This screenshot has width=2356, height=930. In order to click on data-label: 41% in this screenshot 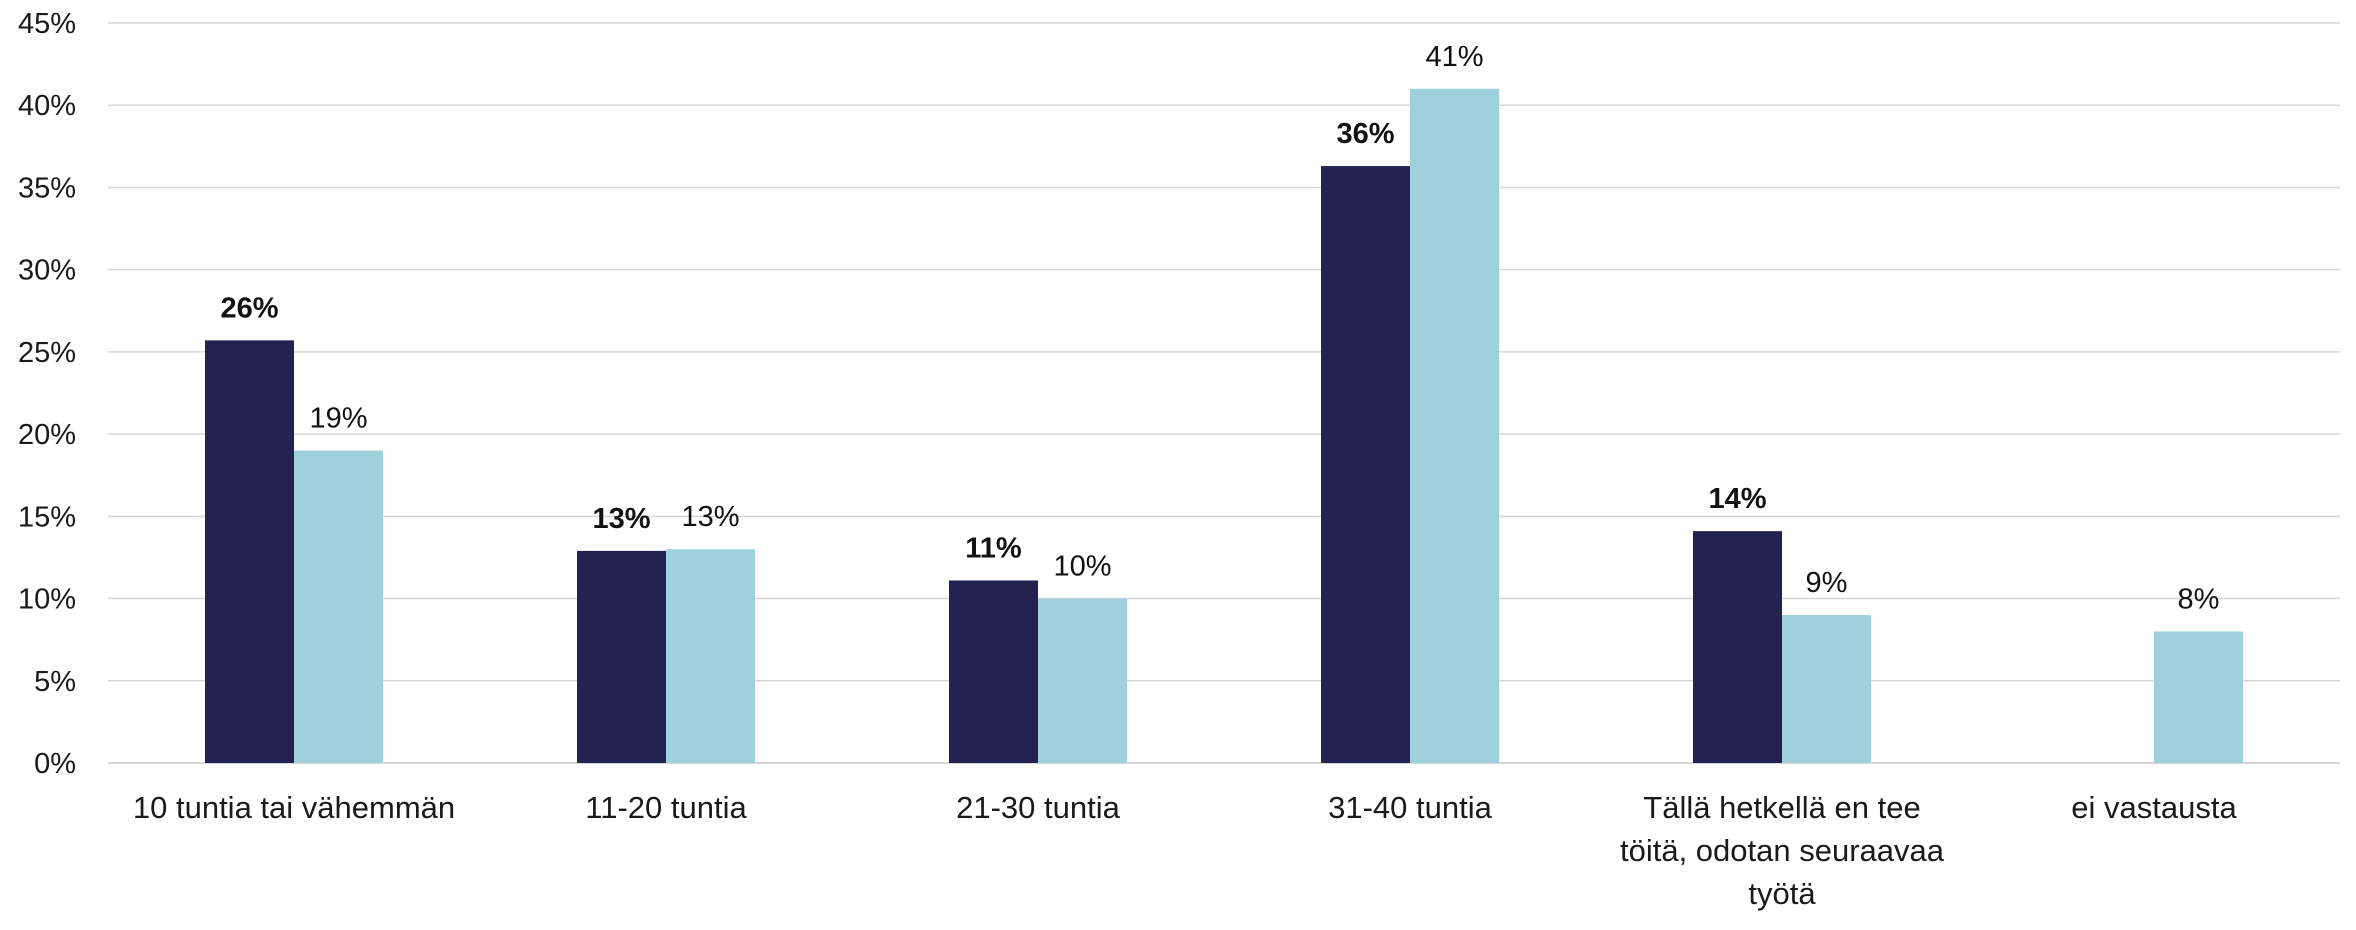, I will do `click(1454, 57)`.